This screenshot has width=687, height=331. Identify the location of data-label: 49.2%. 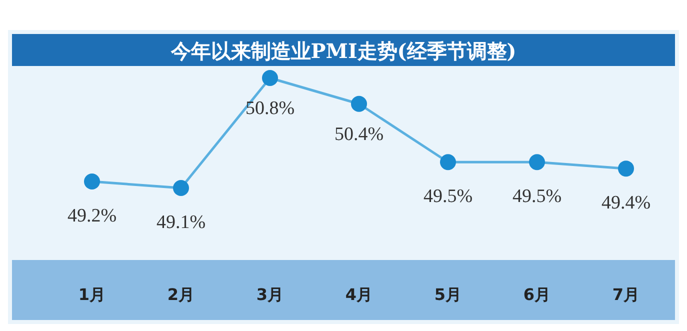
(92, 216).